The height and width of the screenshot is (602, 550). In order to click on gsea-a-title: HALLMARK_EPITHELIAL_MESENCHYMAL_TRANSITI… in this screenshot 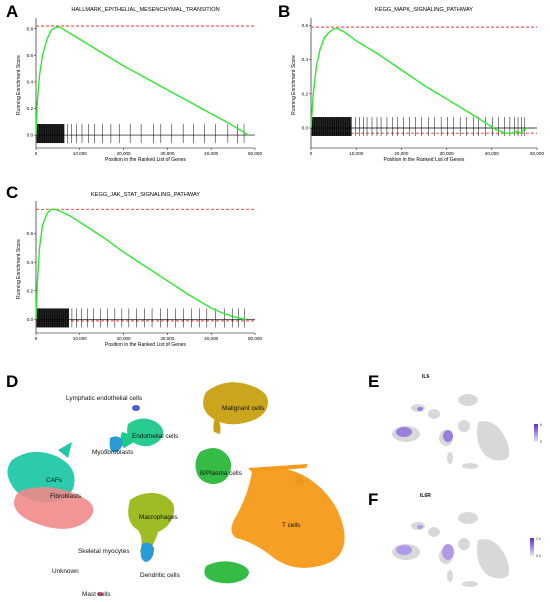, I will do `click(145, 10)`.